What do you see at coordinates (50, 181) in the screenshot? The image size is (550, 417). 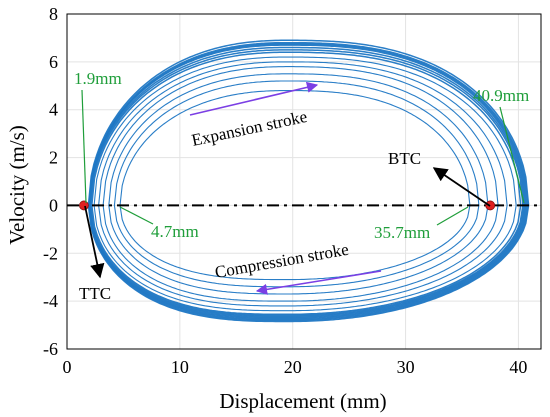 I see `y-tick-labels: -6 -4 -2 0 2 4 6 8` at bounding box center [50, 181].